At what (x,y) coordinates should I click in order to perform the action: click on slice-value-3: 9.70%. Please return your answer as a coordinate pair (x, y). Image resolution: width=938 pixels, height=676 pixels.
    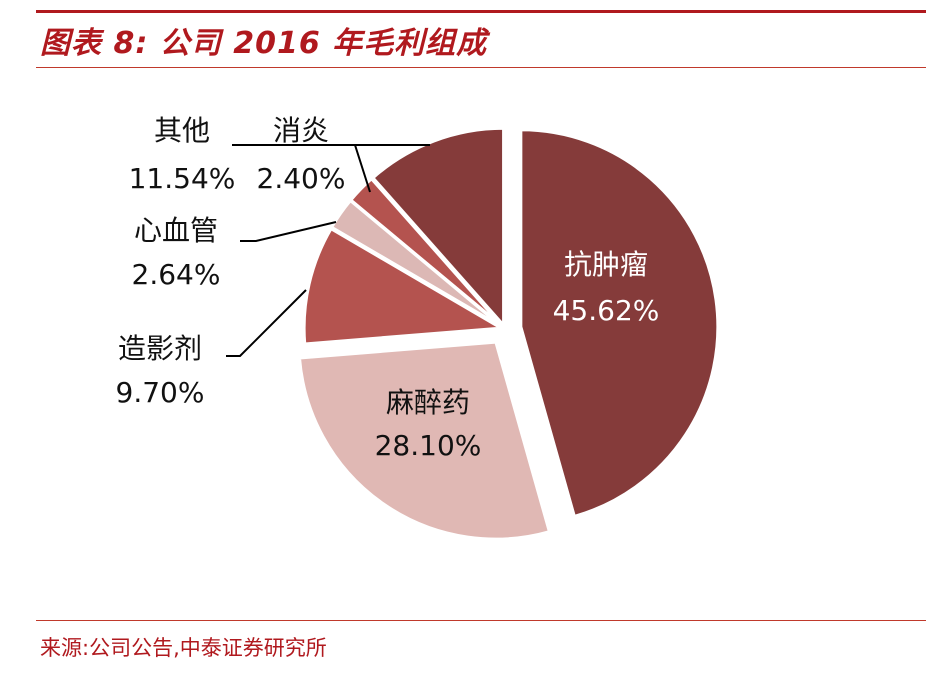
    Looking at the image, I should click on (160, 392).